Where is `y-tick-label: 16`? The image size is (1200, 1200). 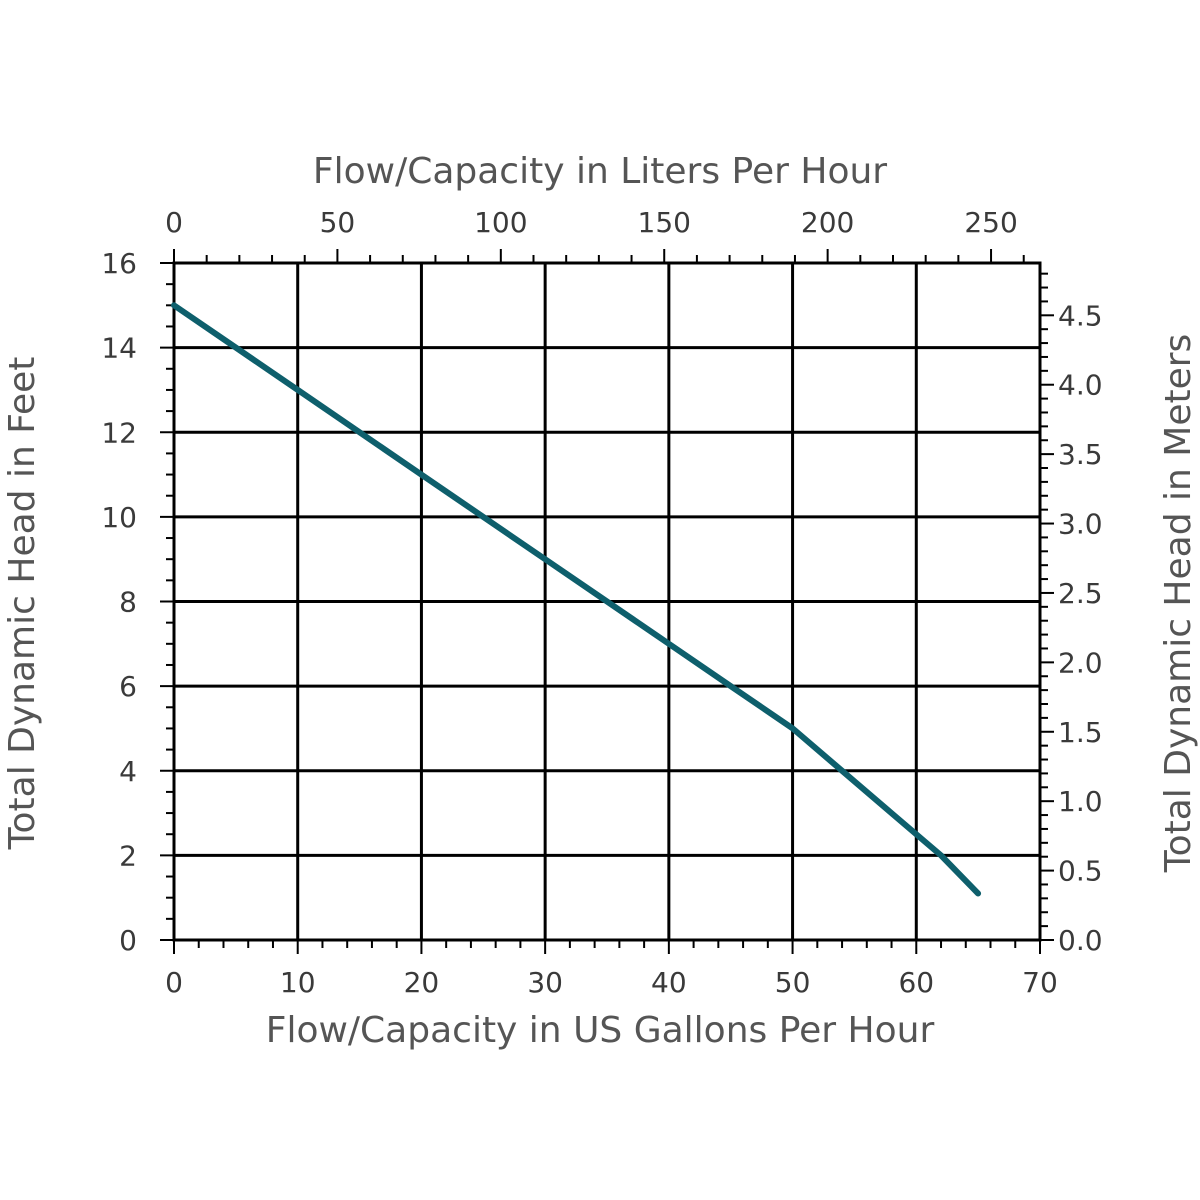
y-tick-label: 16 is located at coordinates (119, 263).